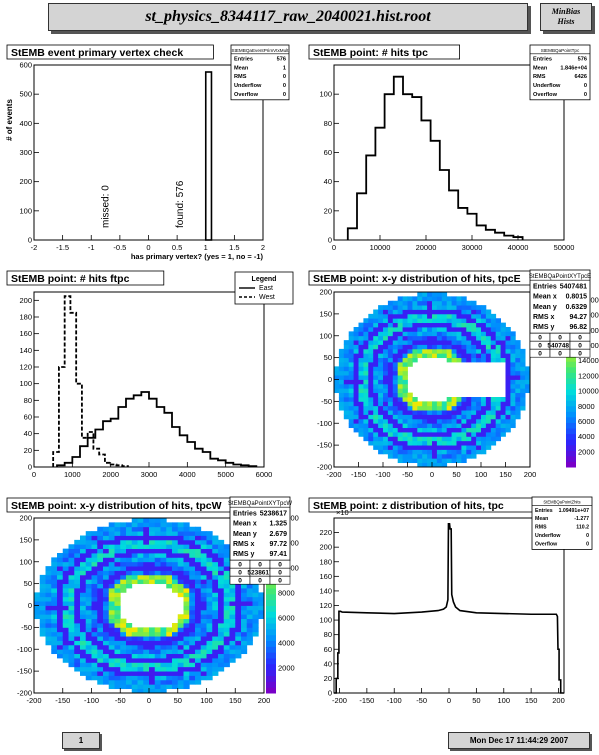 The height and width of the screenshot is (755, 599). I want to click on plot-title: StEMB point: z distribution of hits, tpc, so click(408, 506).